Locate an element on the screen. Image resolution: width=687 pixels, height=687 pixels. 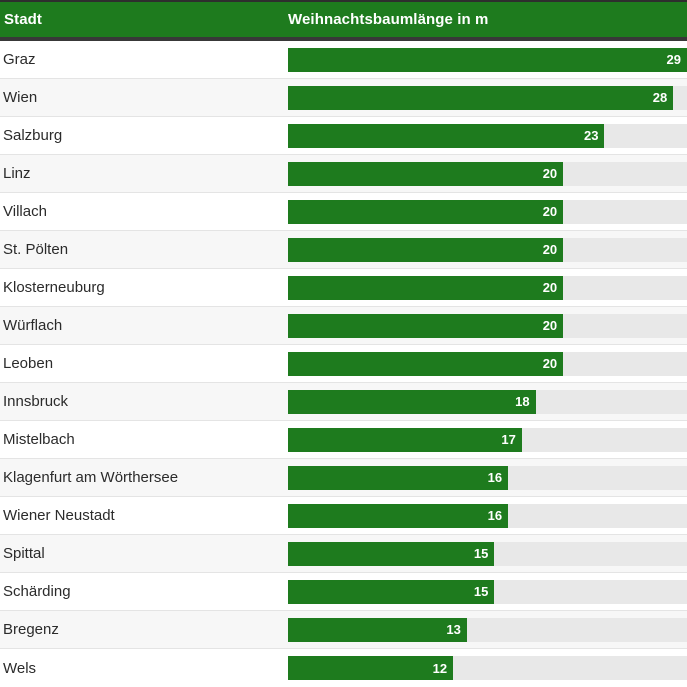
table-row: Spittal 15 is located at coordinates (343, 554).